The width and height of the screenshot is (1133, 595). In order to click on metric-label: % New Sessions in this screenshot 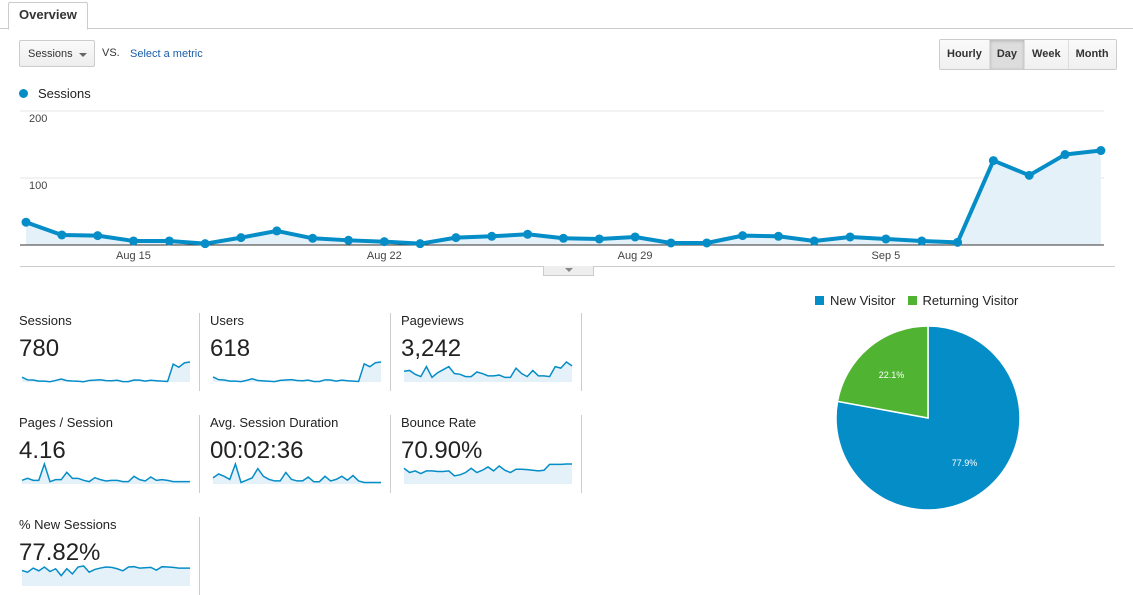, I will do `click(68, 524)`.